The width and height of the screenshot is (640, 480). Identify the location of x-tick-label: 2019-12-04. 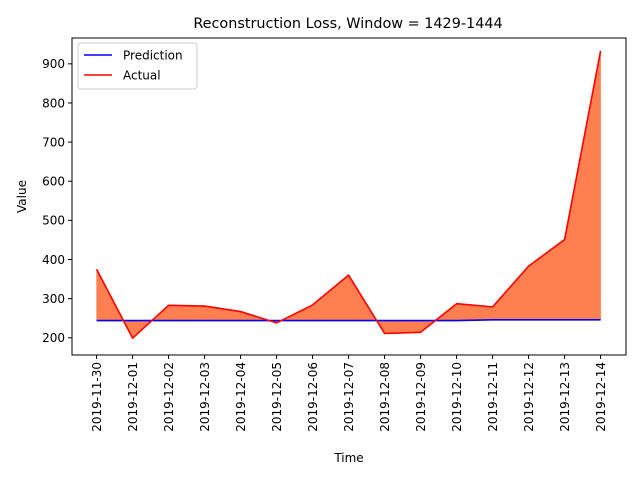
(241, 397).